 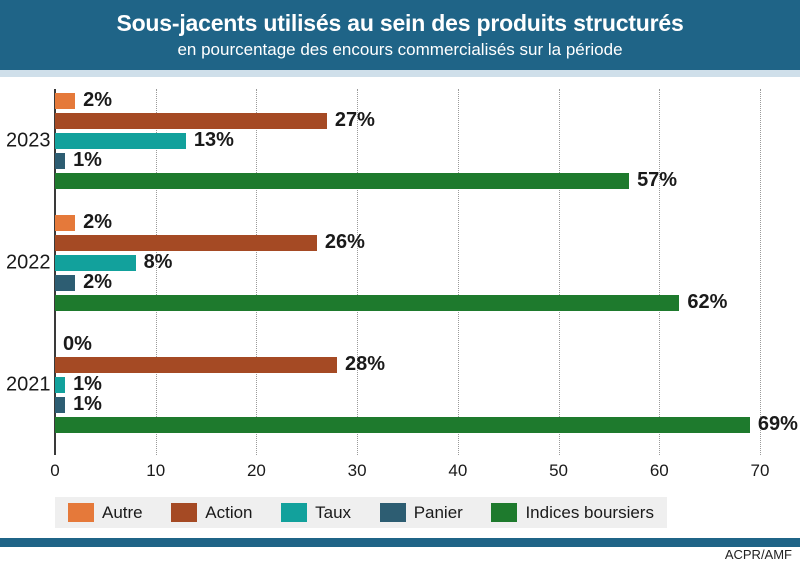 I want to click on legend-item-indices-boursiers: Indices boursiers, so click(x=572, y=513).